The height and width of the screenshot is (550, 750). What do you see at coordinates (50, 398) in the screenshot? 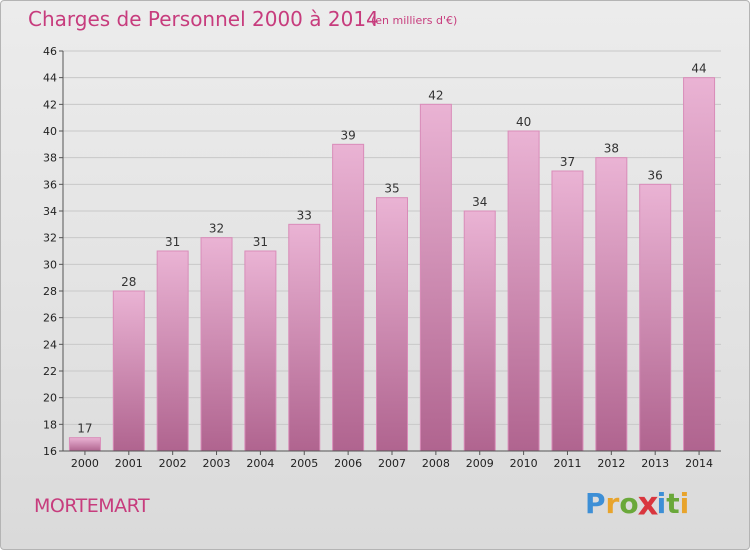
I see `y-tick-label: 20` at bounding box center [50, 398].